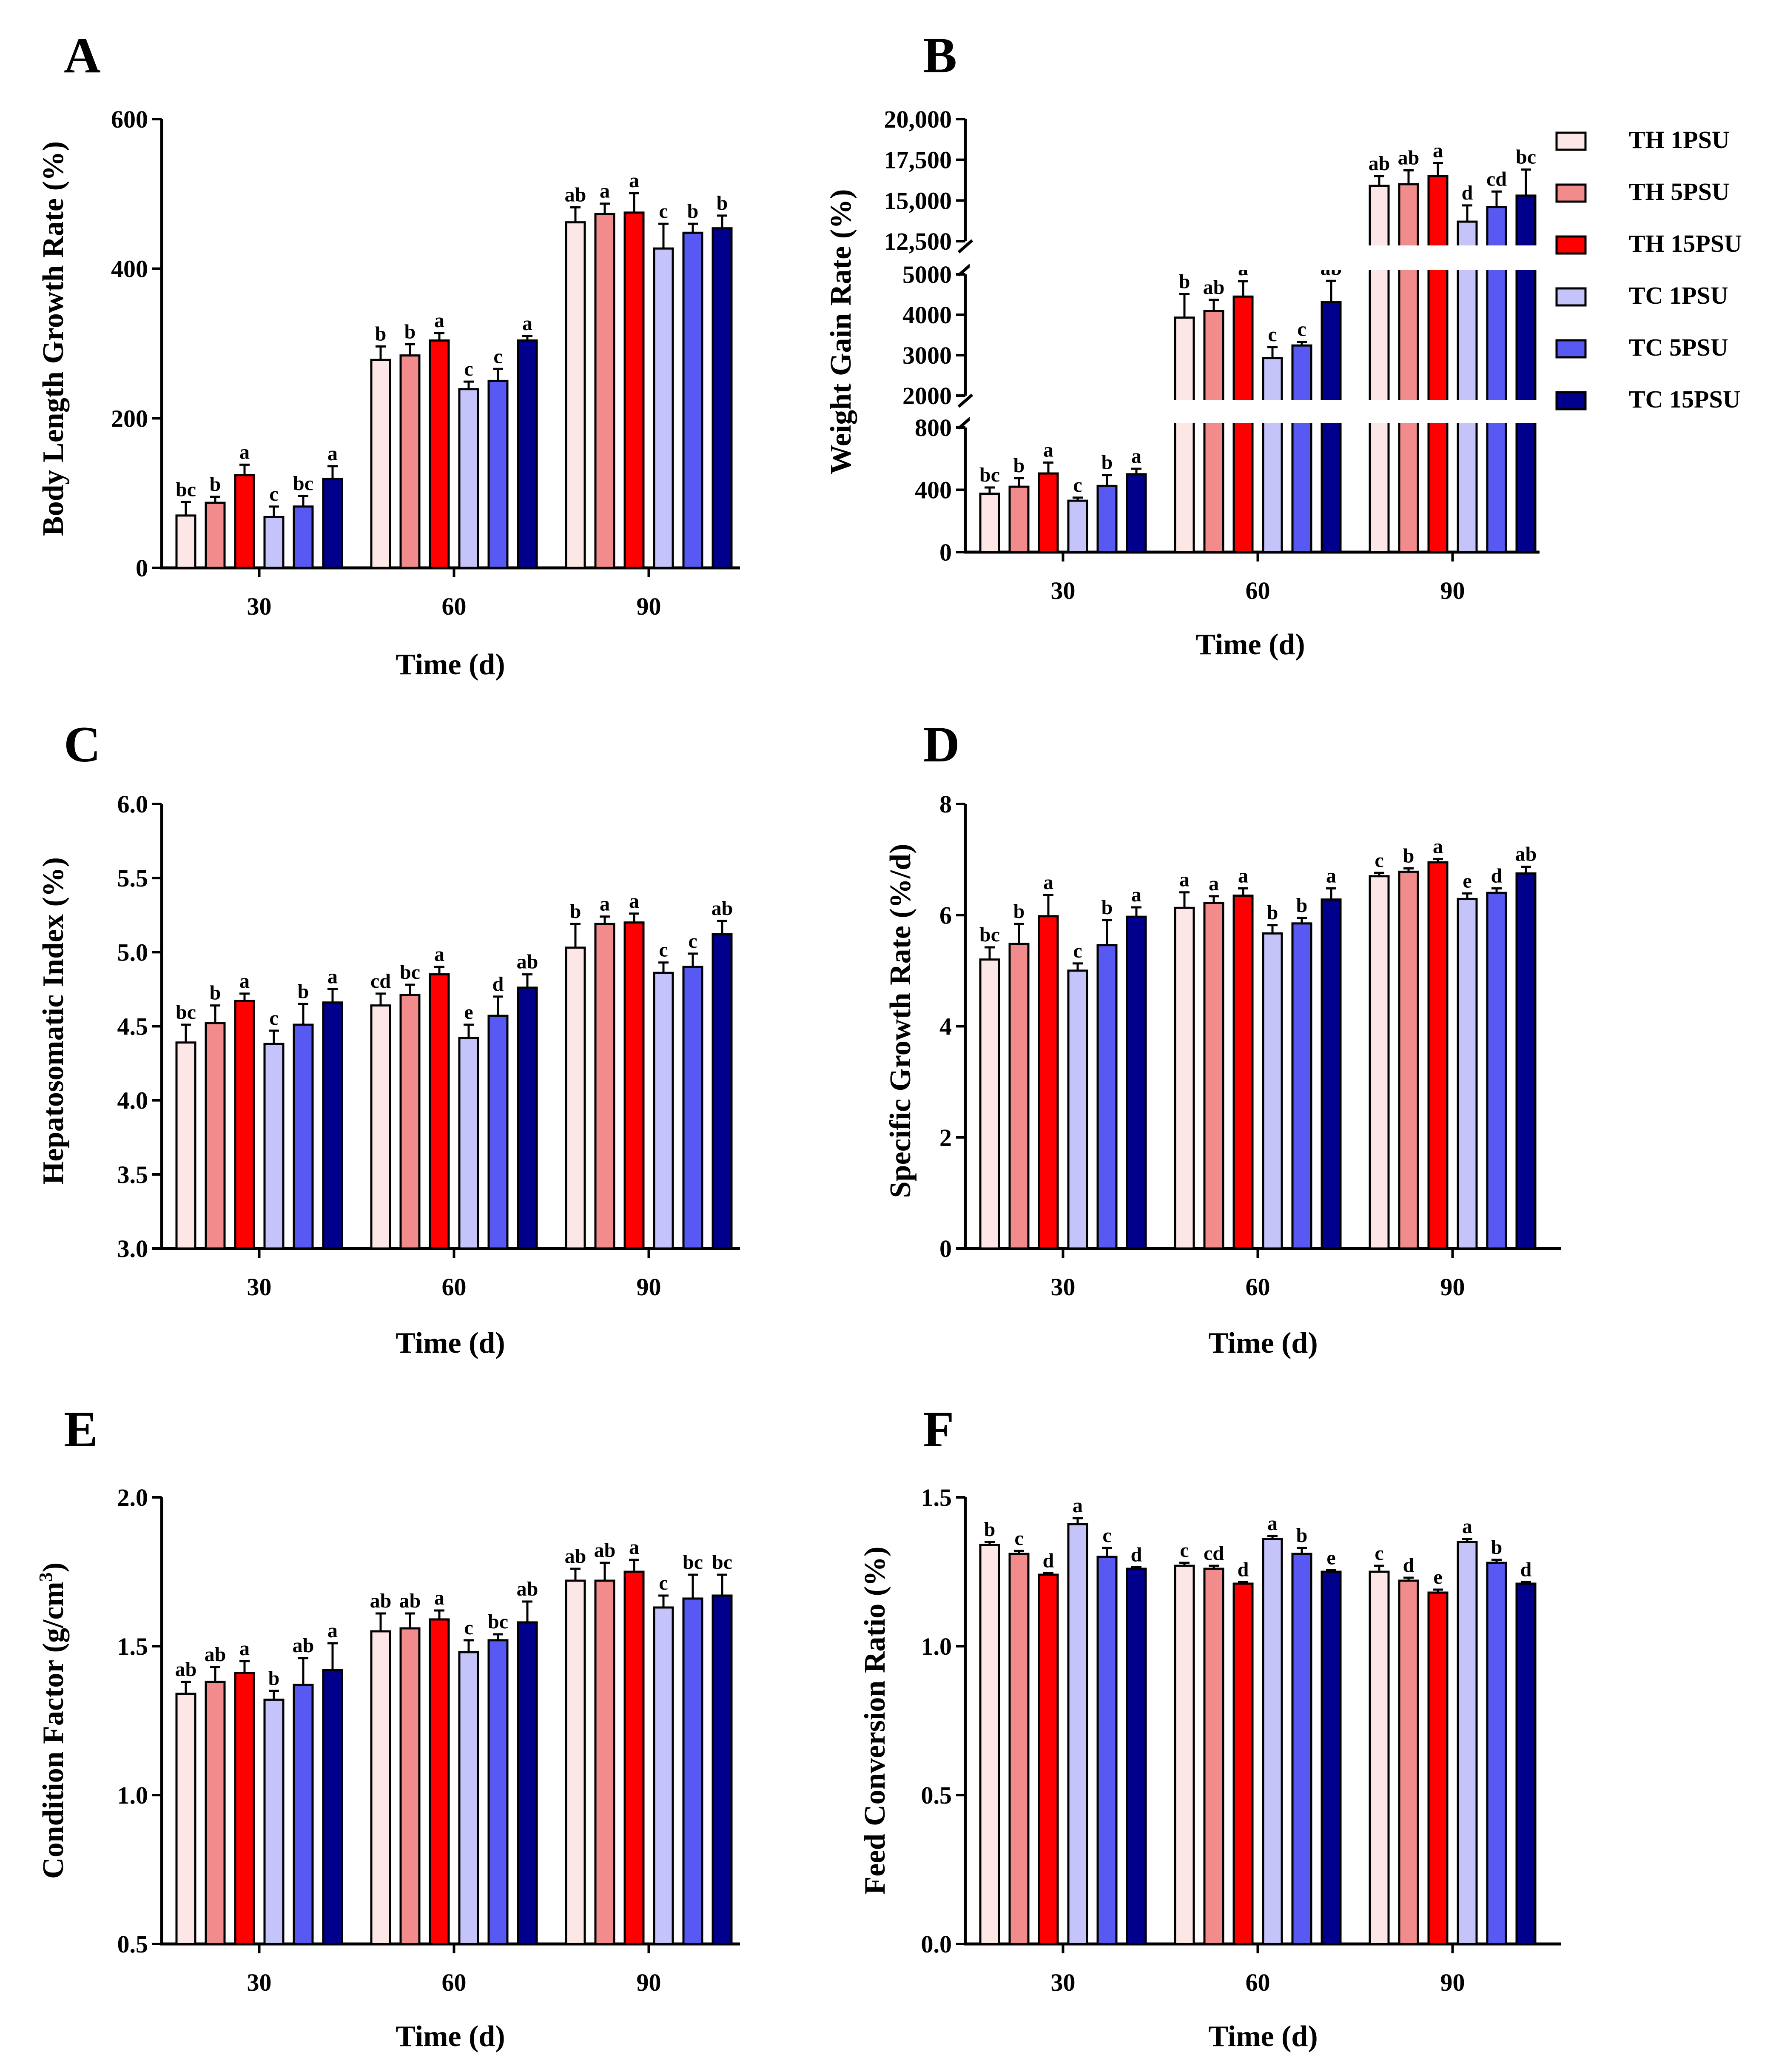  I want to click on y-tick-label: 4.0, so click(132, 1100).